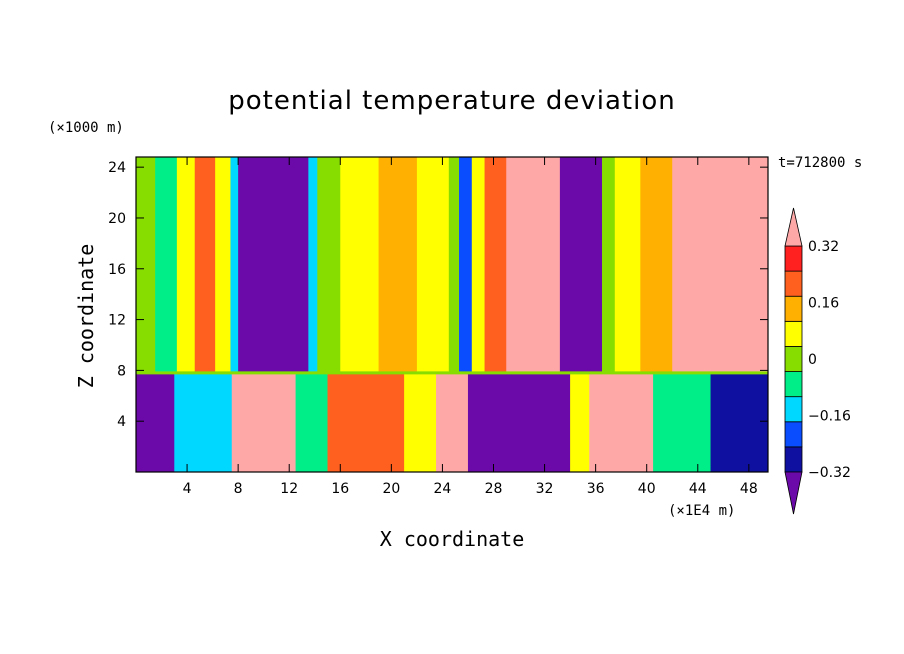 The height and width of the screenshot is (654, 904). What do you see at coordinates (698, 489) in the screenshot?
I see `x-tick-label: 44` at bounding box center [698, 489].